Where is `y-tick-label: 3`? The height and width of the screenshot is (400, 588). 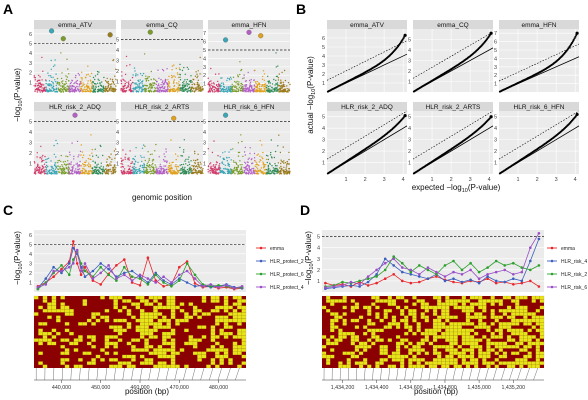
y-tick-label: 3 is located at coordinates (495, 68).